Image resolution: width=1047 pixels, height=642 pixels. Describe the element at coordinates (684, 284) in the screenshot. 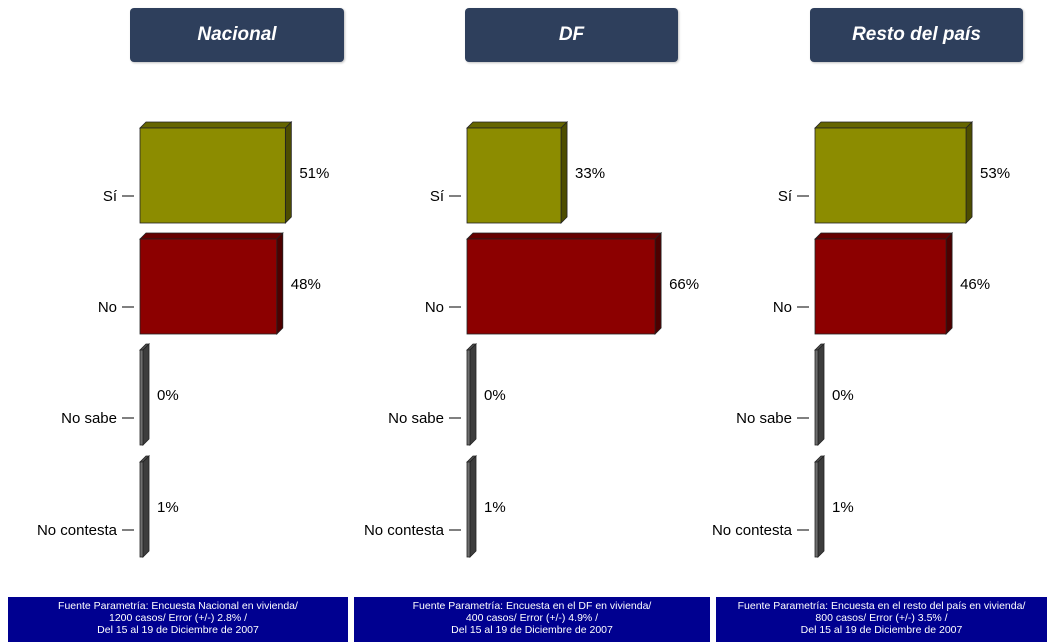

I see `value-label: 66%` at that location.